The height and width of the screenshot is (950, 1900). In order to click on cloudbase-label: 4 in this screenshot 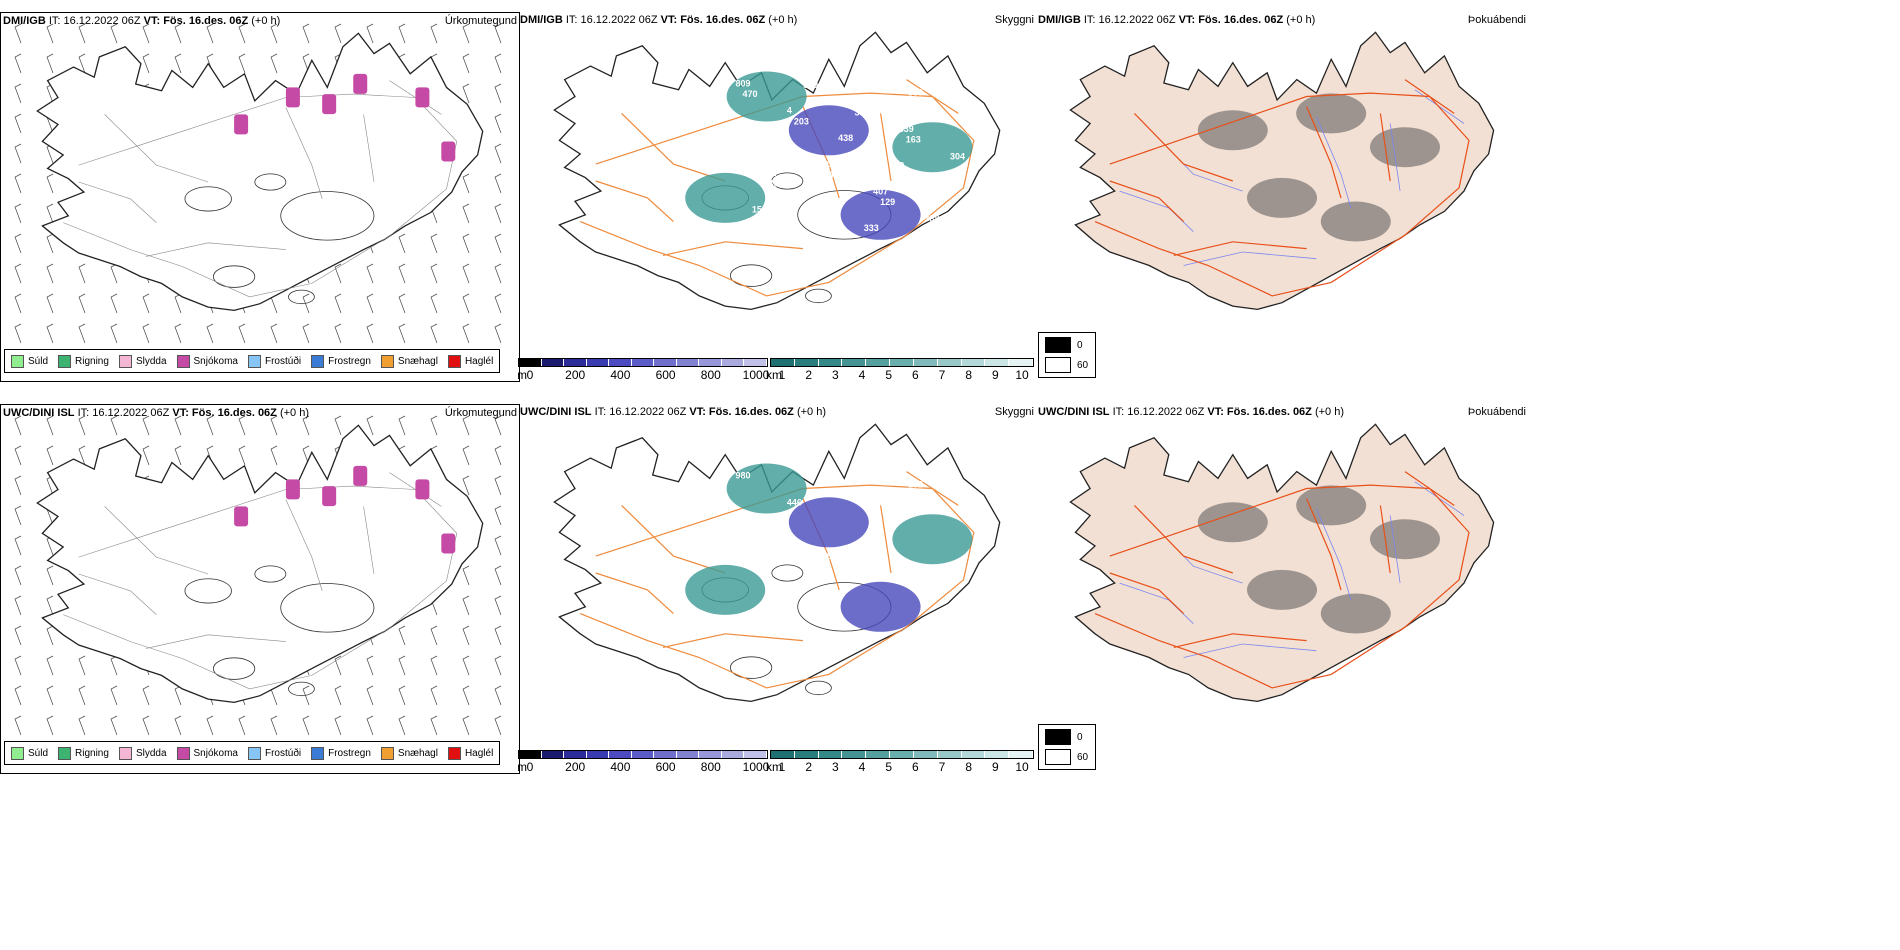, I will do `click(789, 111)`.